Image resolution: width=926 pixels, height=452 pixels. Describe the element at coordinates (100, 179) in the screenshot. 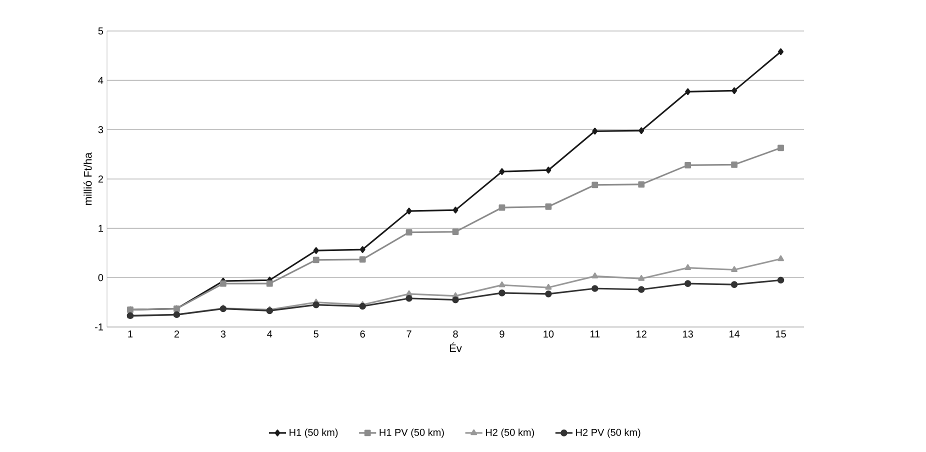

I see `y-tick-label: 2` at that location.